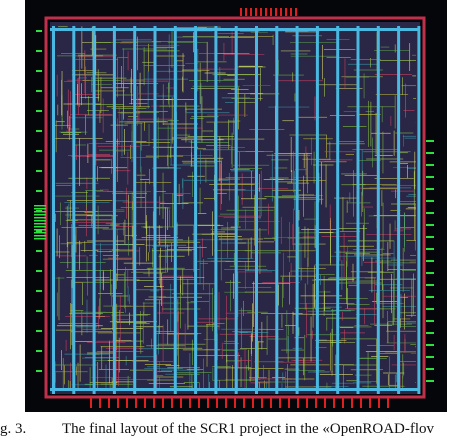 Image resolution: width=474 pixels, height=448 pixels. What do you see at coordinates (13, 429) in the screenshot?
I see `figure-label: g. 3.` at bounding box center [13, 429].